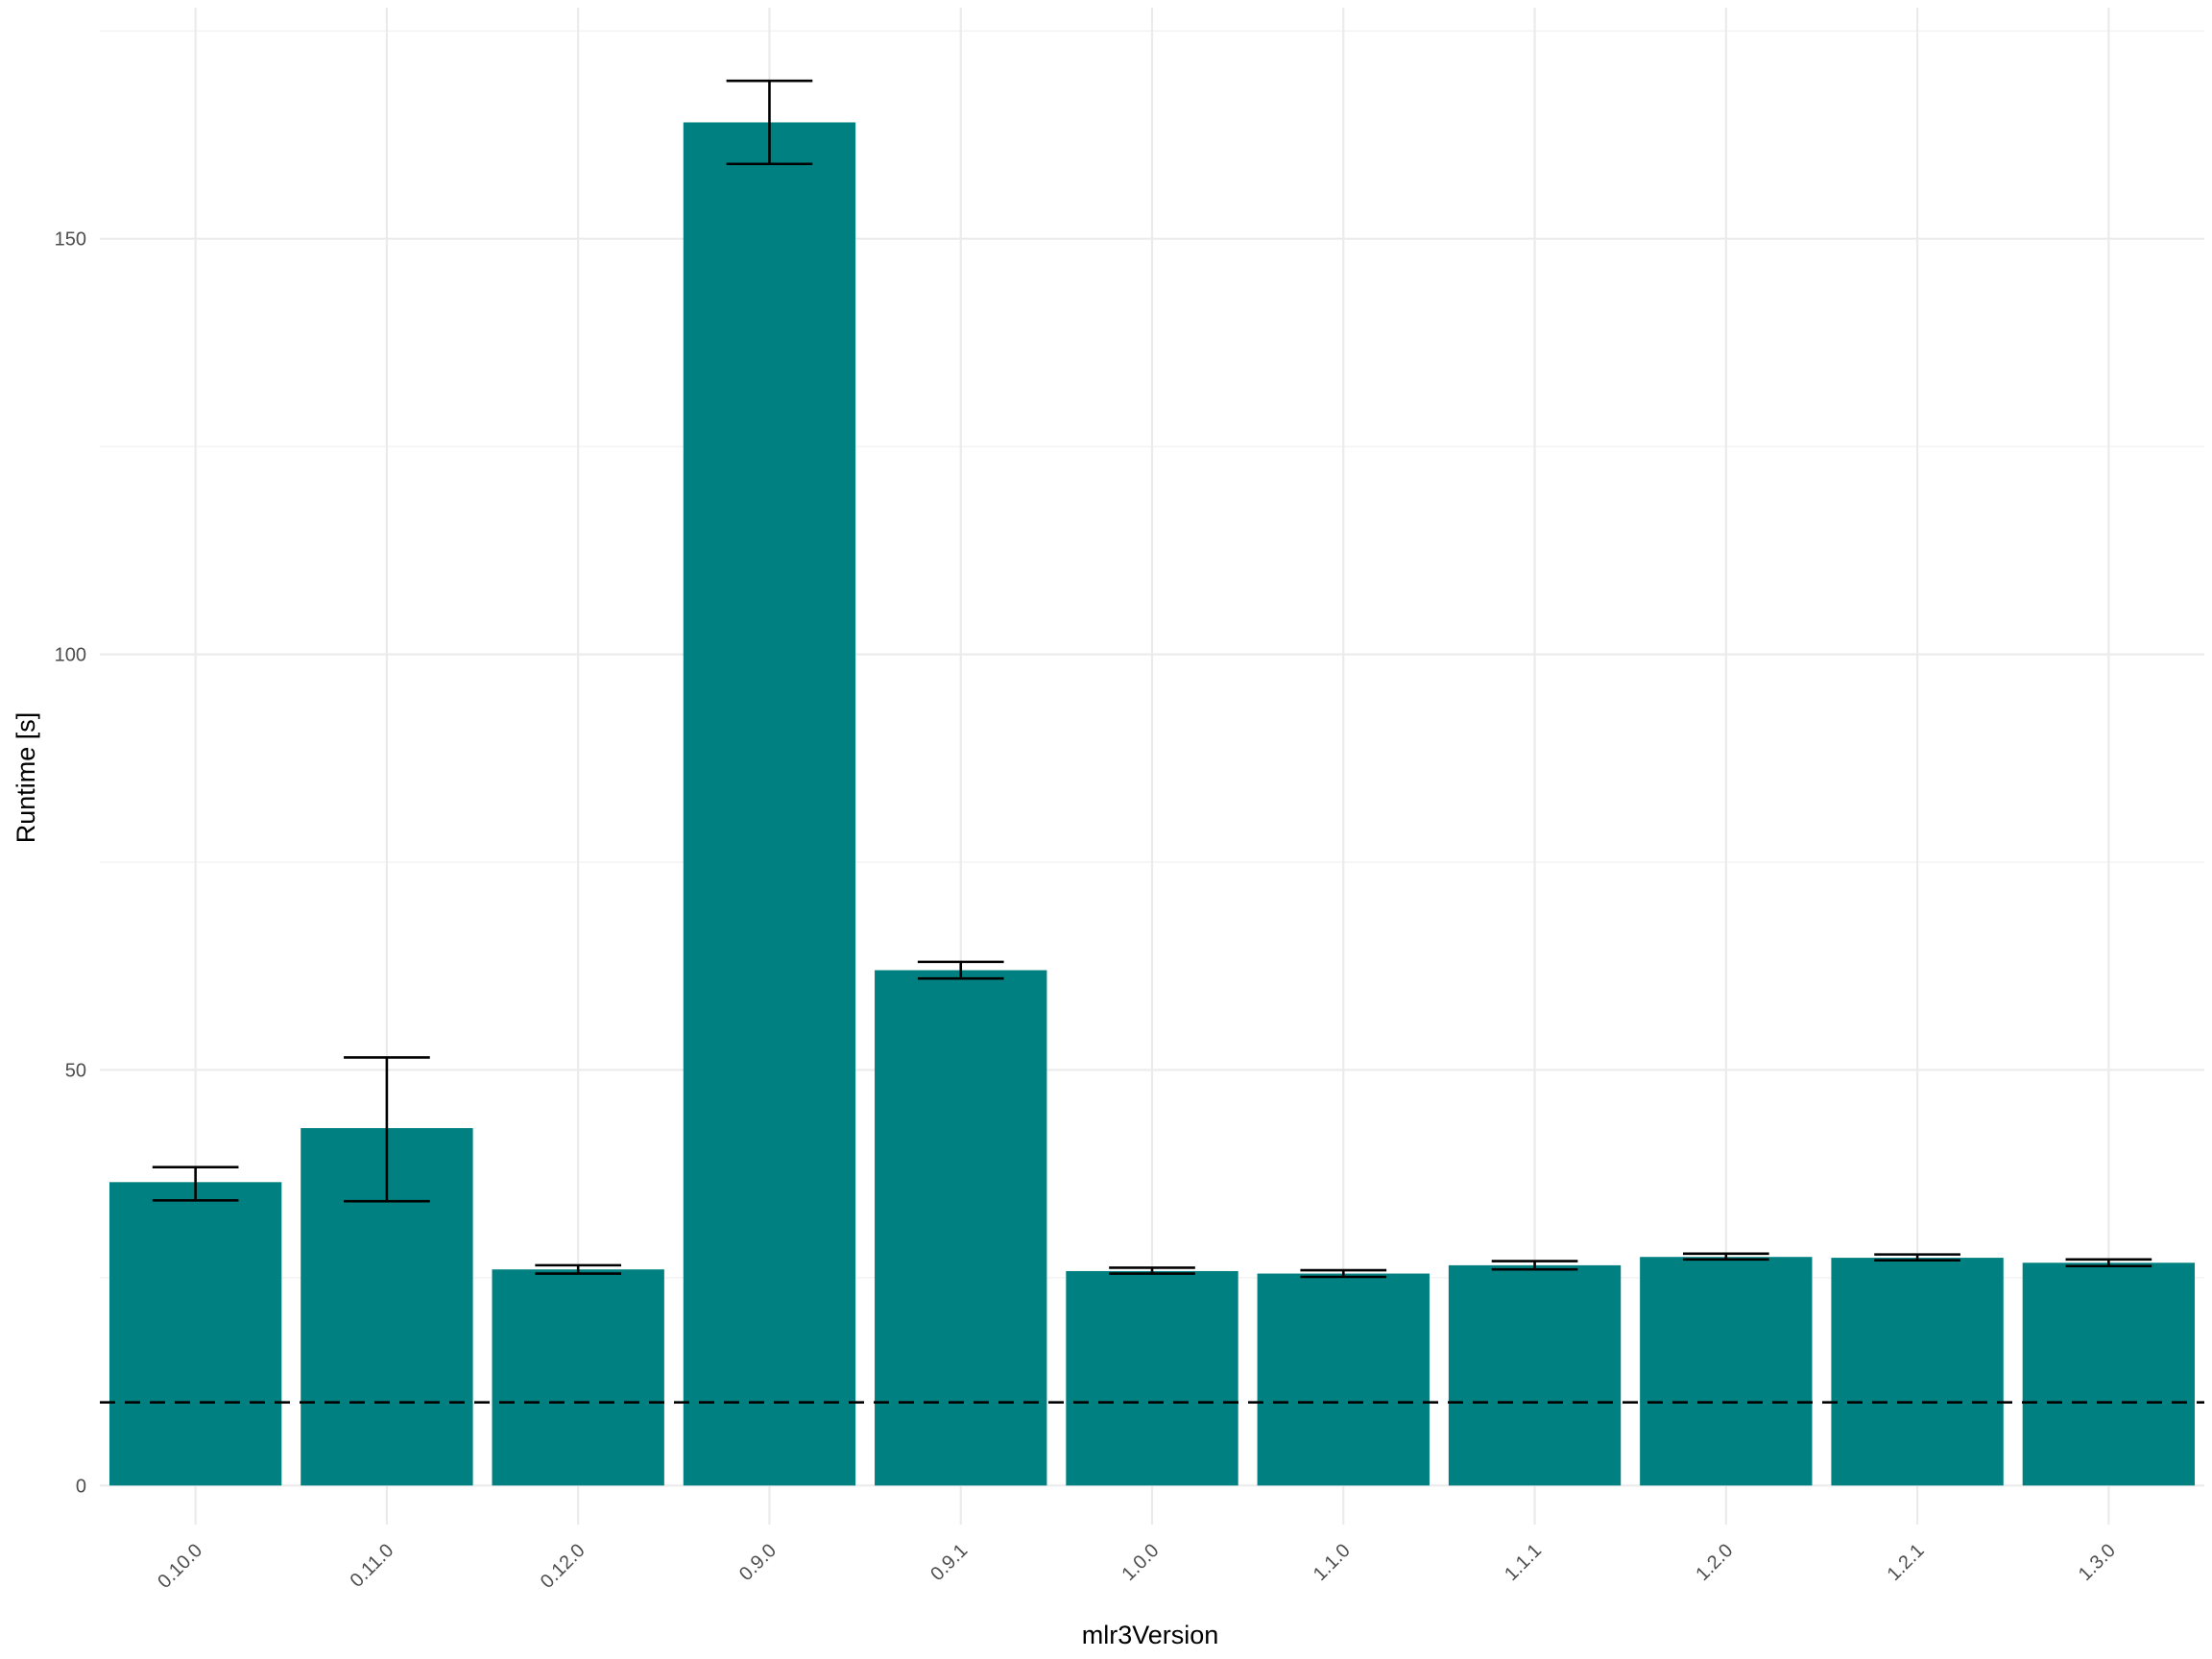  I want to click on y-tick-label: 150, so click(71, 240).